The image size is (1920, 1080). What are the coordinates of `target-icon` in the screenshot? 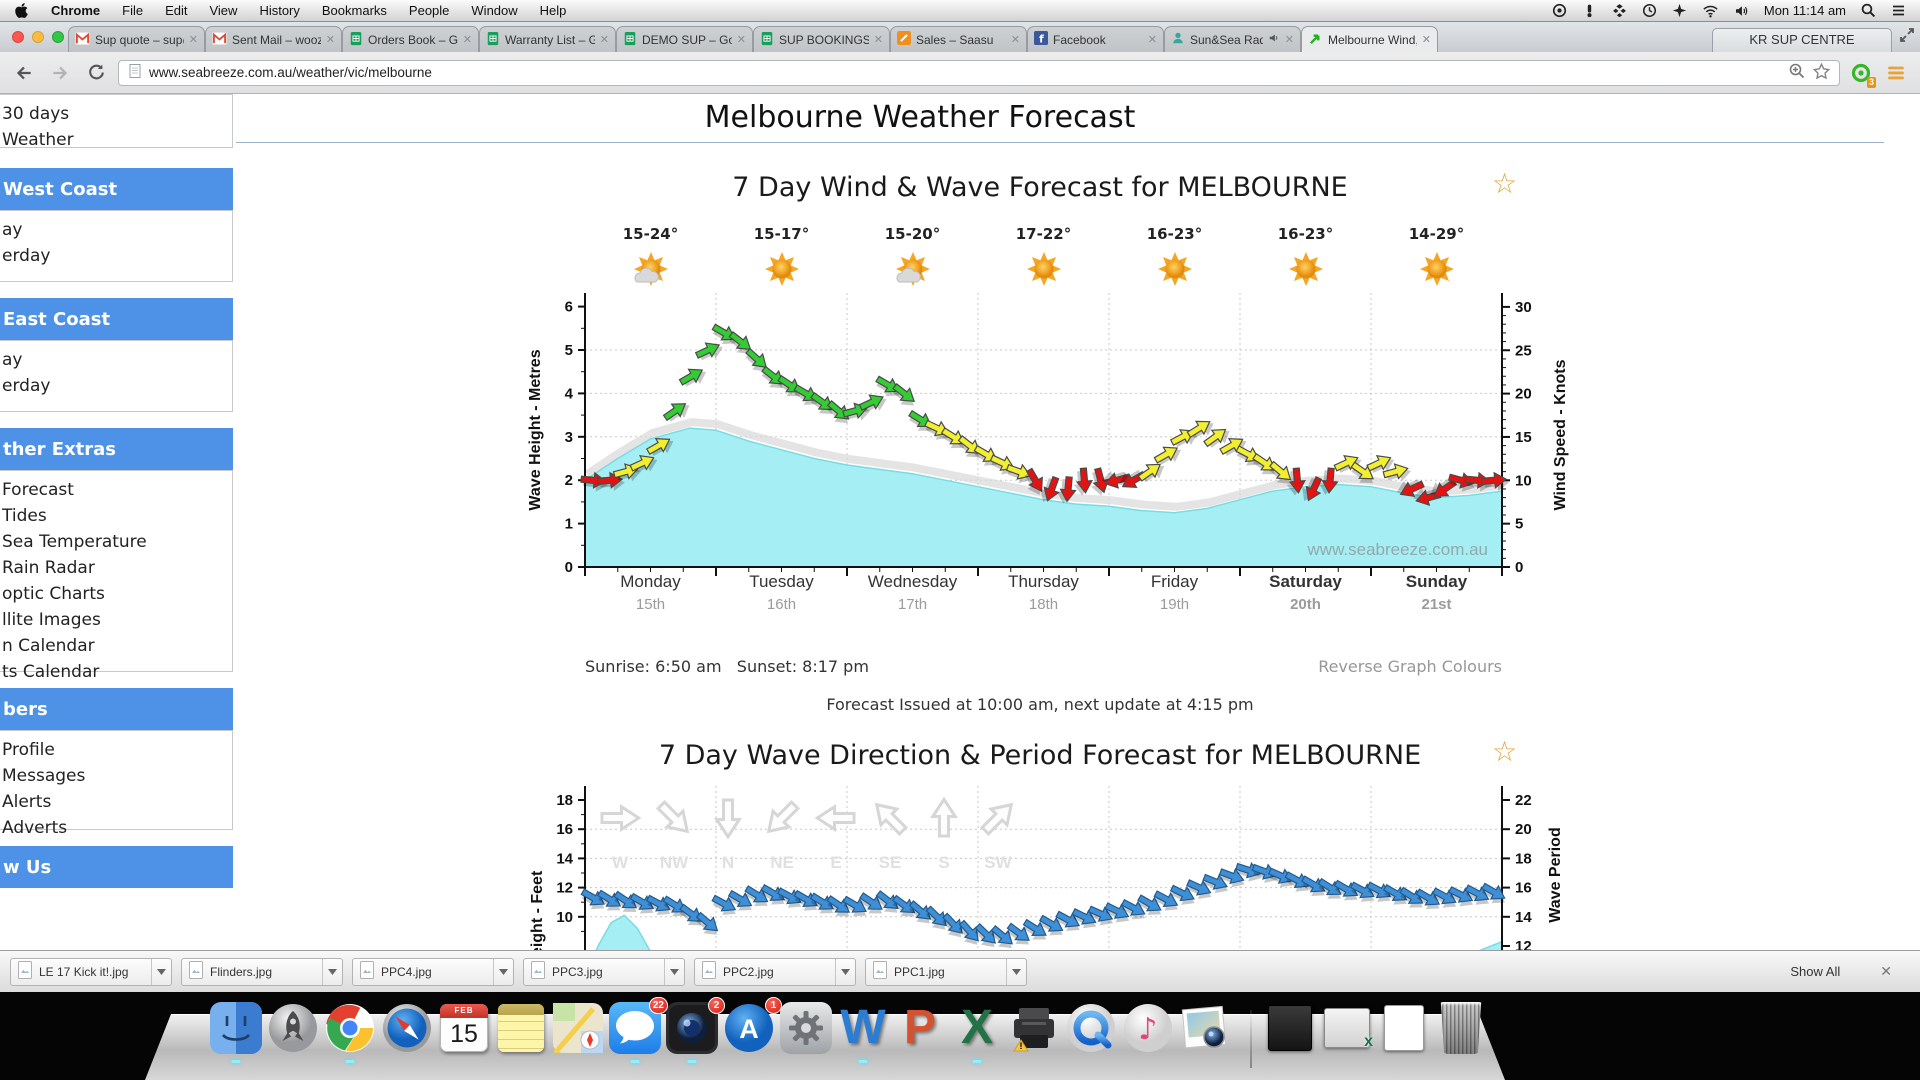 It's located at (1559, 10).